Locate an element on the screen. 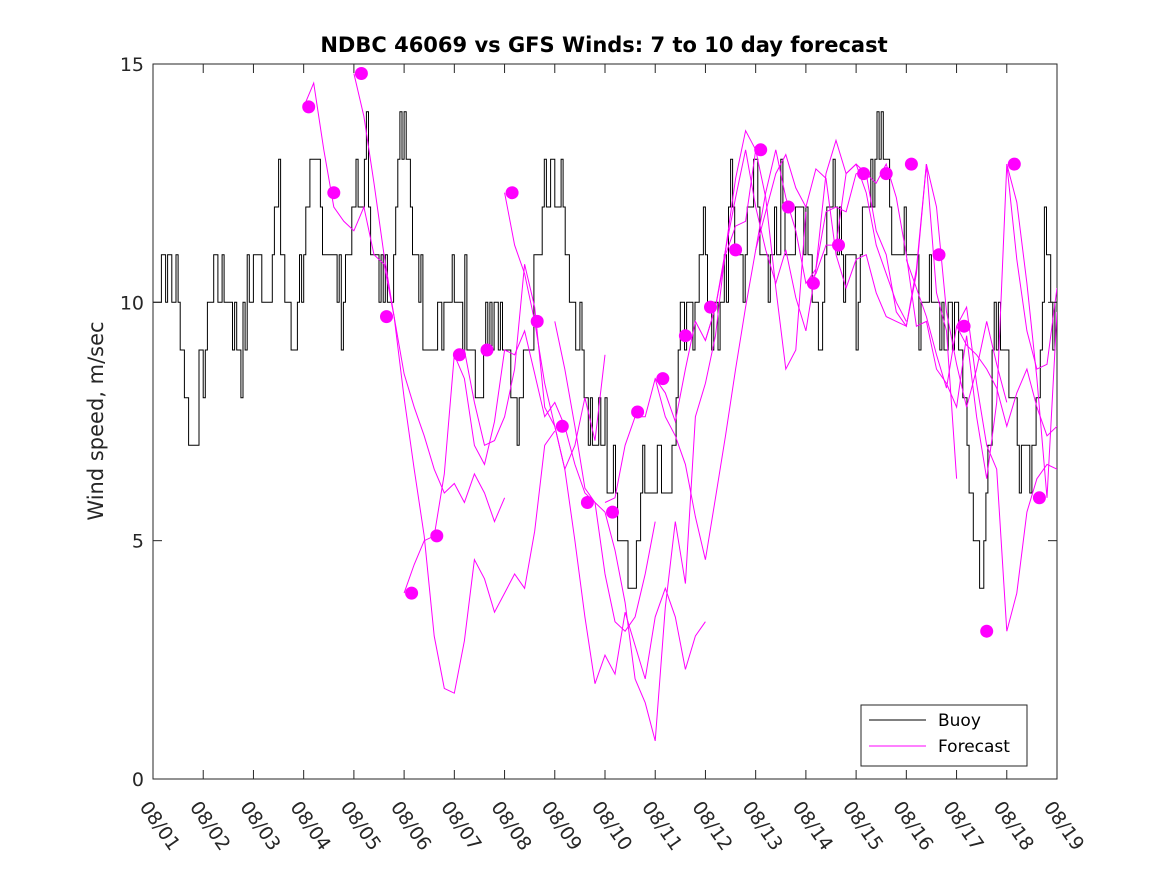 This screenshot has height=875, width=1167. y-tick-label: 15 is located at coordinates (132, 65).